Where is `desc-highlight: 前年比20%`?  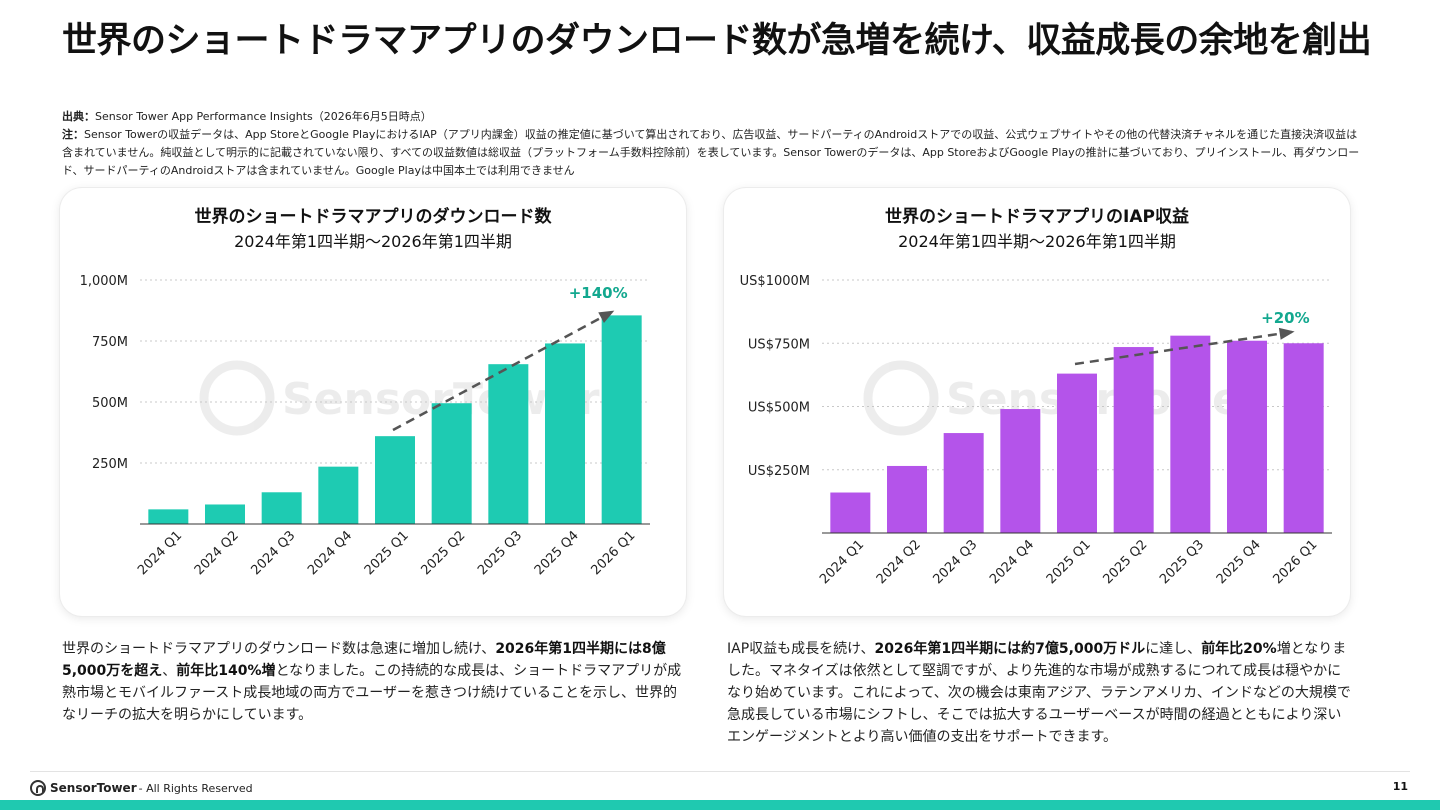 desc-highlight: 前年比20% is located at coordinates (1239, 649).